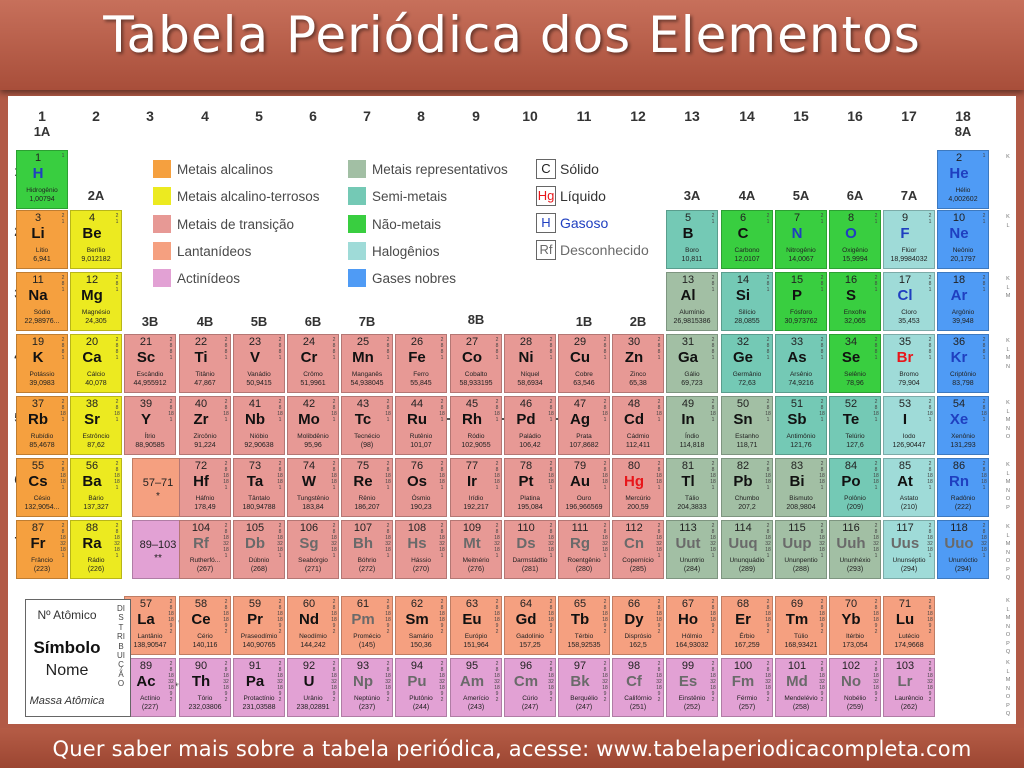 The image size is (1024, 768). What do you see at coordinates (259, 487) in the screenshot?
I see `element-ta: 73 Ta Tântalo 180,94788 2 8 18 18 1` at bounding box center [259, 487].